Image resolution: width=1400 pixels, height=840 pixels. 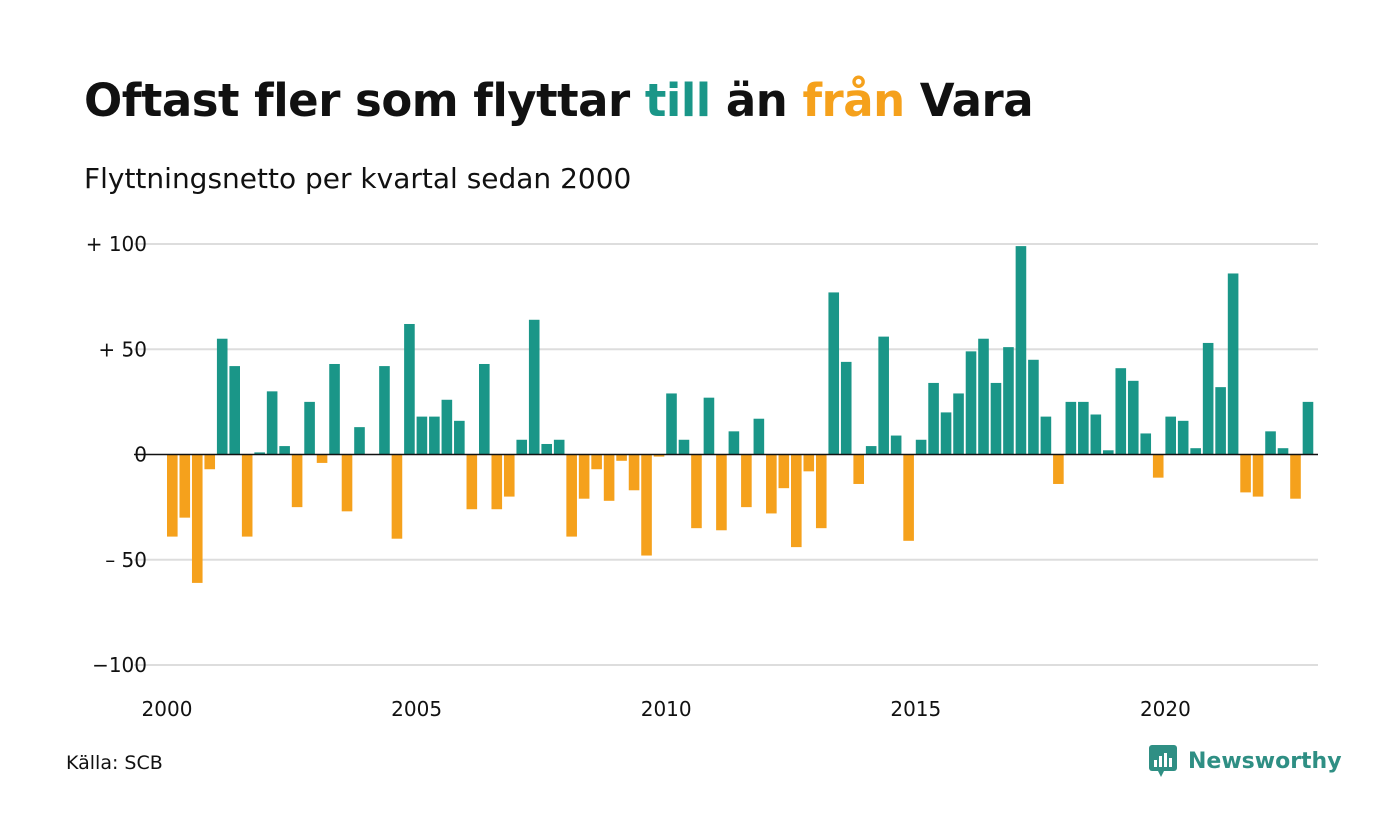 I want to click on title-fran: från, so click(x=853, y=100).